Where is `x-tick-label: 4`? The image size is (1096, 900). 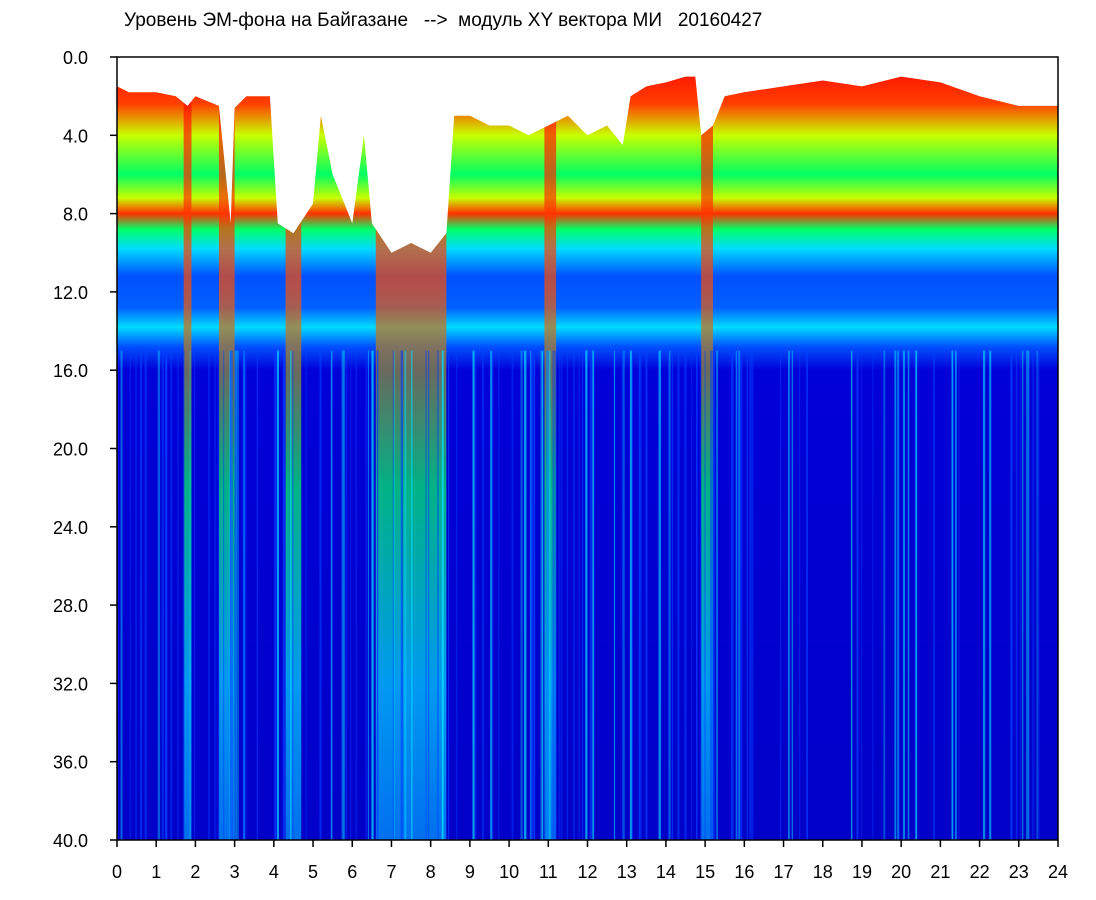 x-tick-label: 4 is located at coordinates (274, 872).